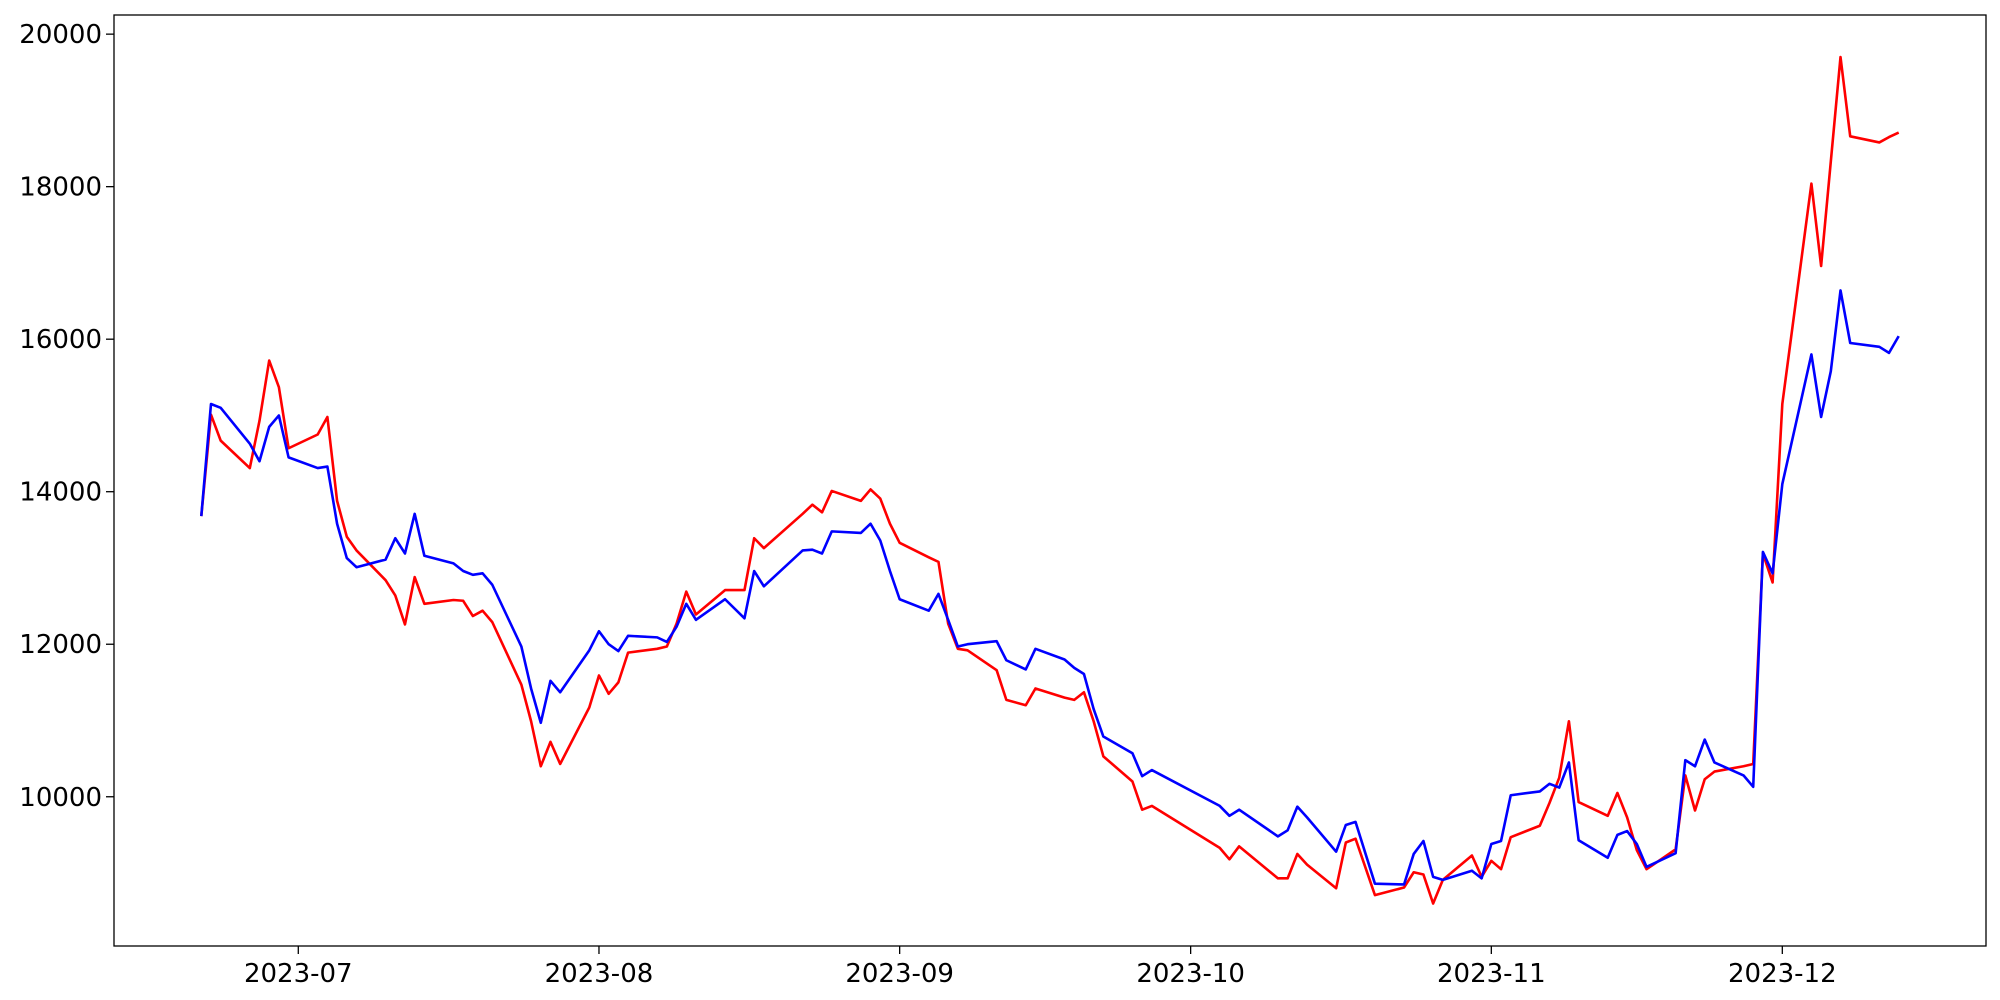  What do you see at coordinates (599, 974) in the screenshot?
I see `x-tick-label: 2023-08` at bounding box center [599, 974].